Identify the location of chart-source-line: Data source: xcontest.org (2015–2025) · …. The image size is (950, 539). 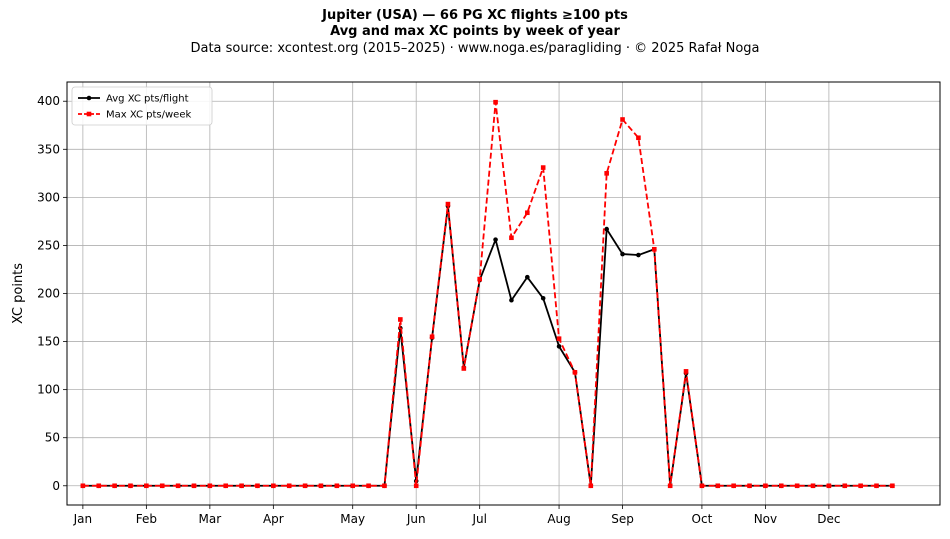
(475, 48).